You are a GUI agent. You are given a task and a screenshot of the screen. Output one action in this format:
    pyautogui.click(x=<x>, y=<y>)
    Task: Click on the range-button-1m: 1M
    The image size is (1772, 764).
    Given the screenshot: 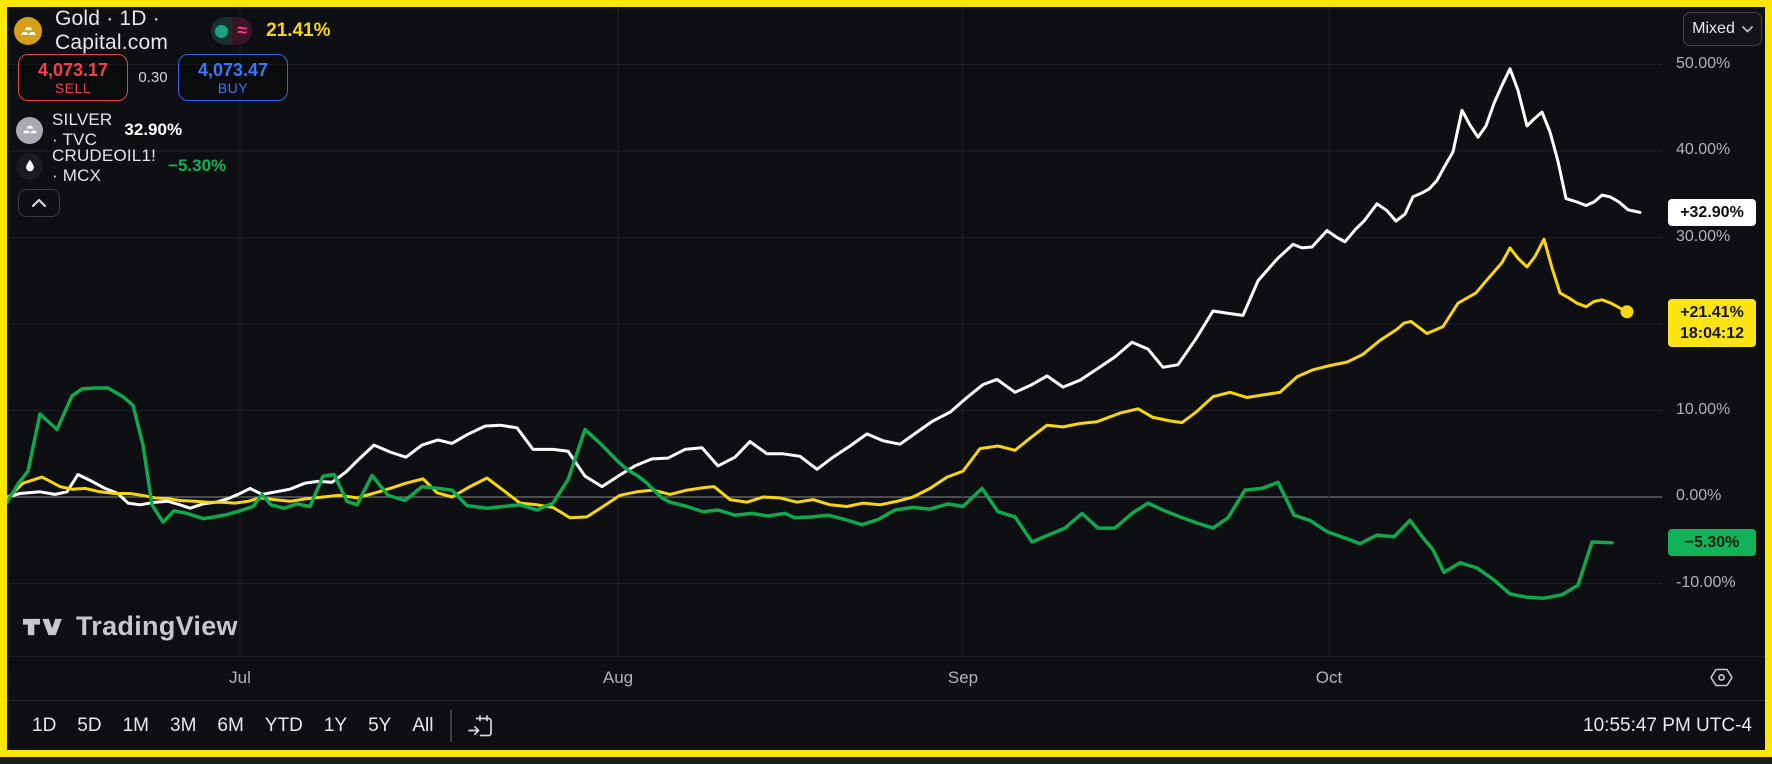 What is the action you would take?
    pyautogui.click(x=135, y=725)
    